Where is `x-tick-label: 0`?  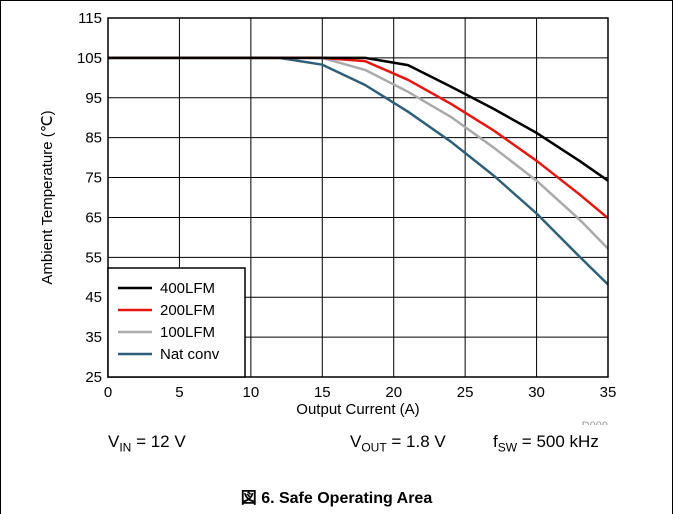
x-tick-label: 0 is located at coordinates (108, 392).